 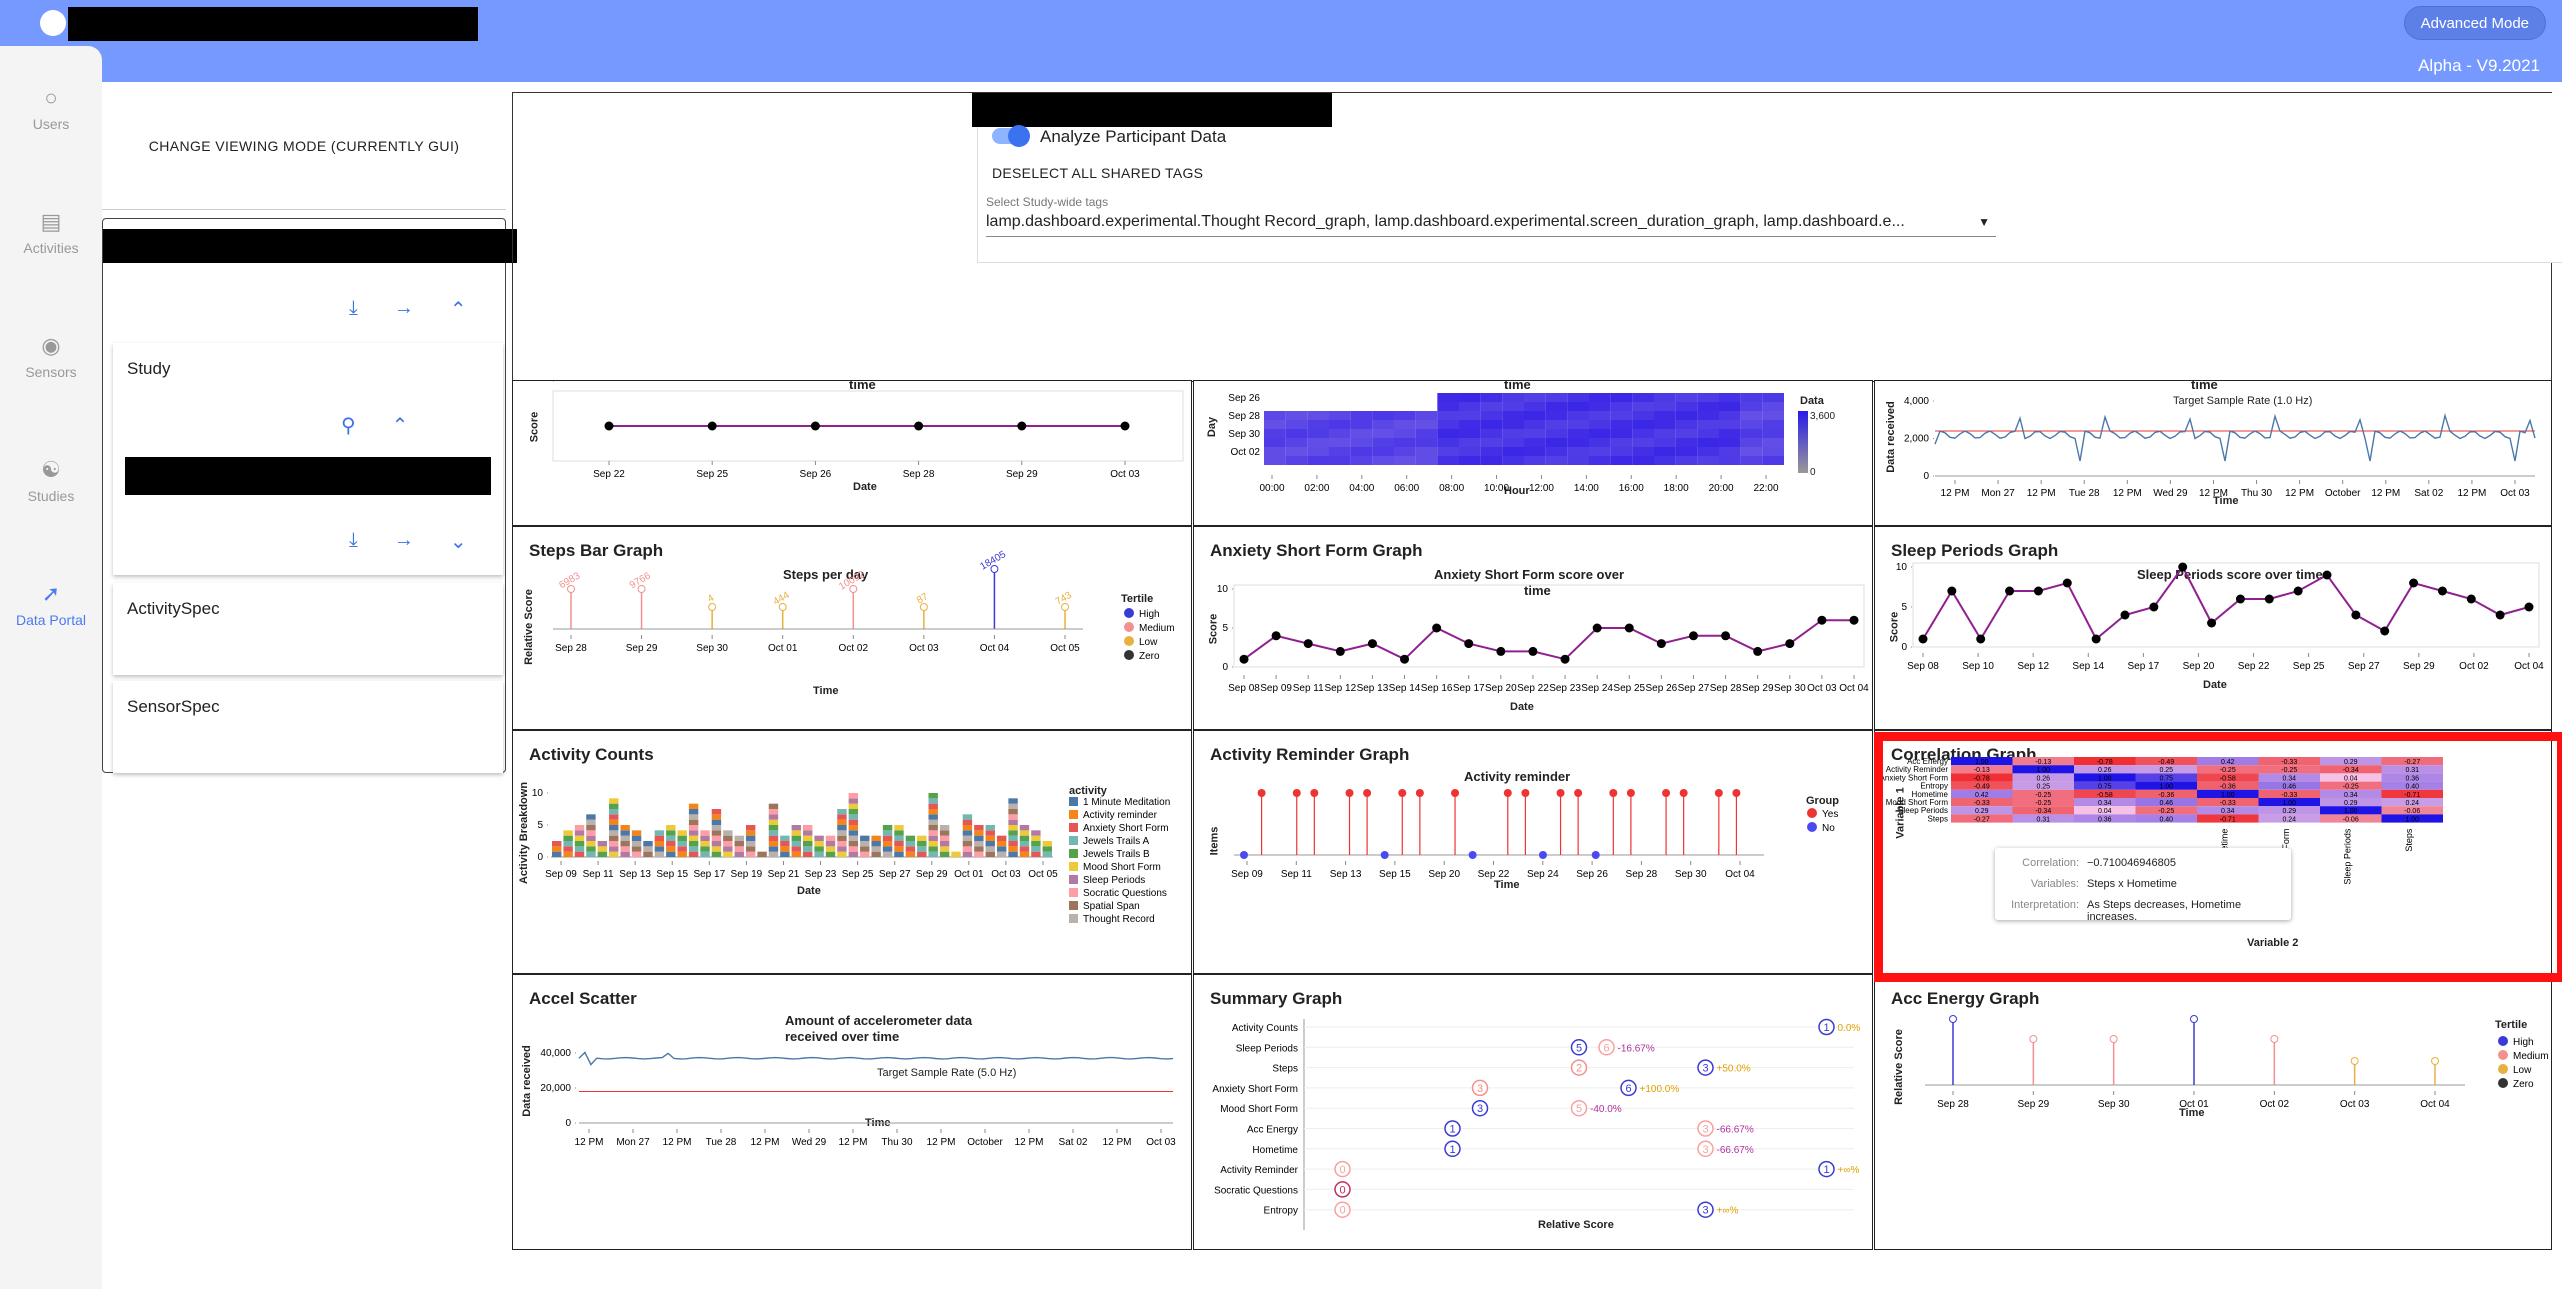 I want to click on change-viewing-mode-button: CHANGE VIEWING MODE (CURRENTLY GUI), so click(x=304, y=146).